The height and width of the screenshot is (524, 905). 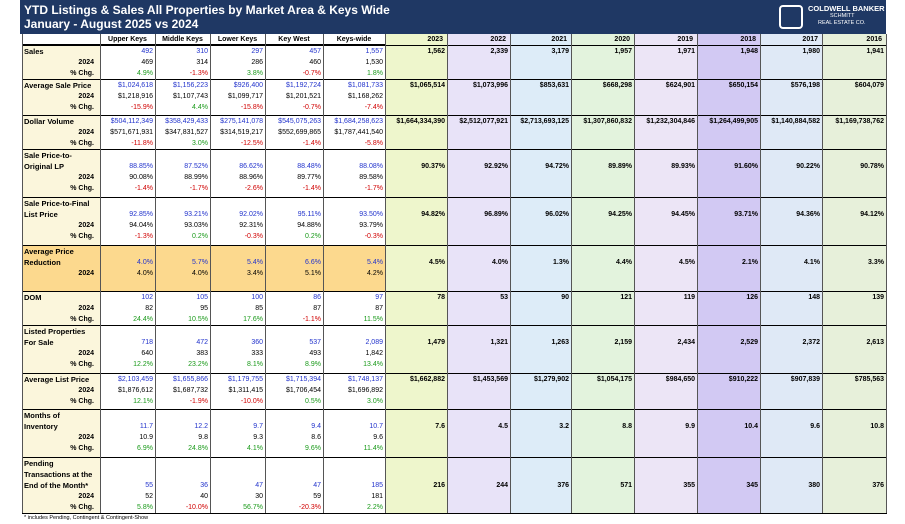 What do you see at coordinates (251, 107) in the screenshot?
I see `value: -15.8%` at bounding box center [251, 107].